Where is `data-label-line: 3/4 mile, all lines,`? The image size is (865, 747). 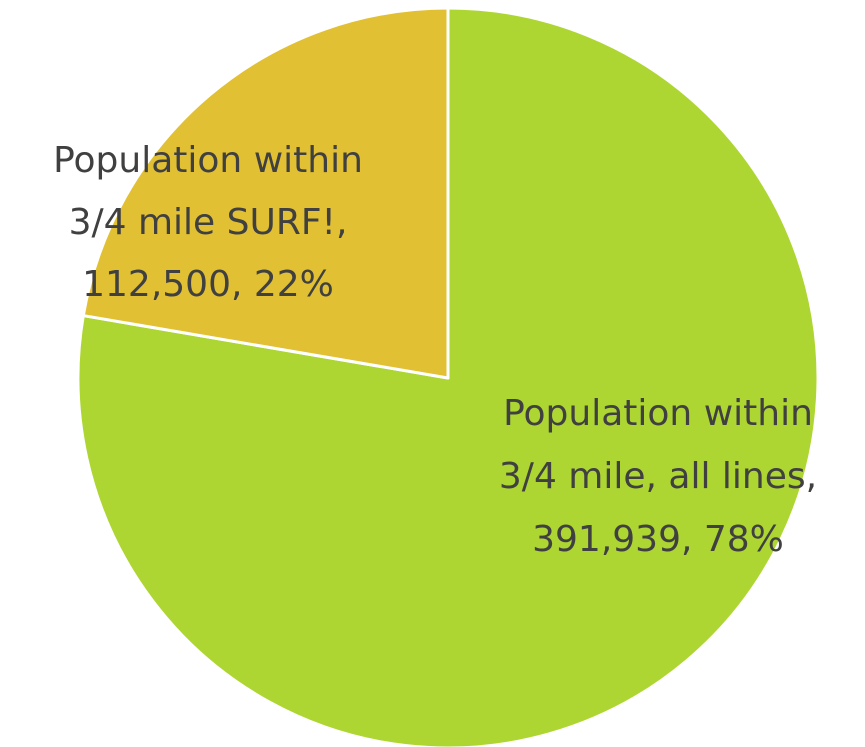
data-label-line: 3/4 mile, all lines, is located at coordinates (658, 476).